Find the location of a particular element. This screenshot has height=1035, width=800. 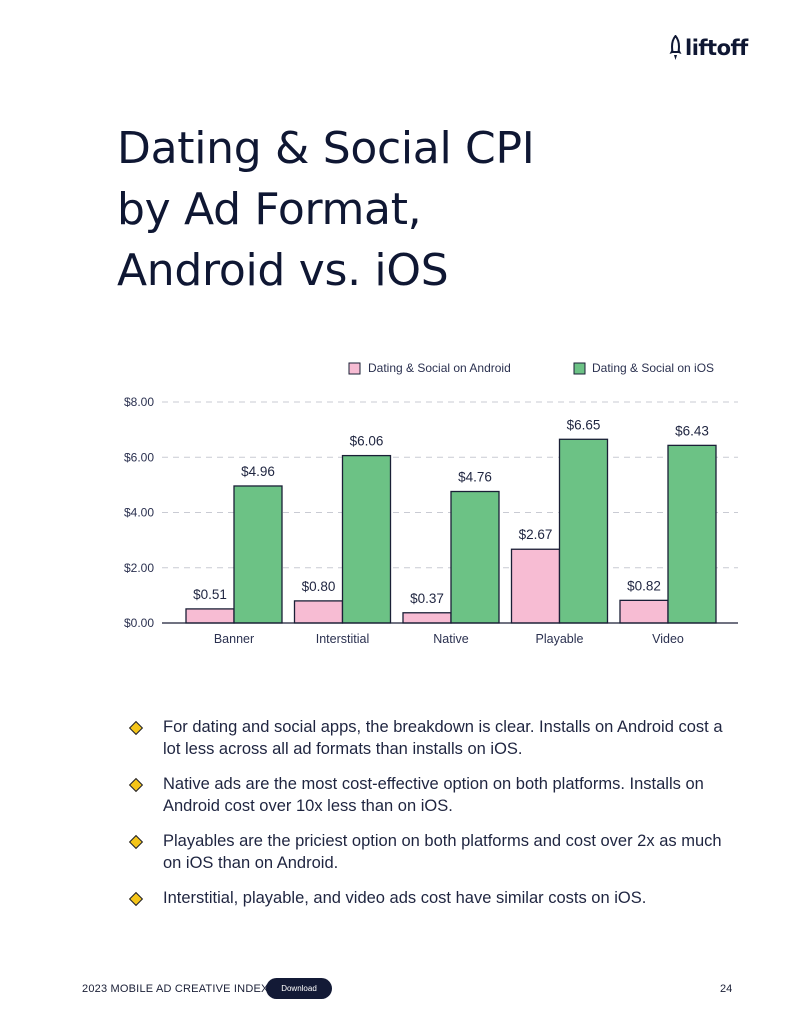

report-title: 2023 MOBILE AD CREATIVE INDEX is located at coordinates (175, 989).